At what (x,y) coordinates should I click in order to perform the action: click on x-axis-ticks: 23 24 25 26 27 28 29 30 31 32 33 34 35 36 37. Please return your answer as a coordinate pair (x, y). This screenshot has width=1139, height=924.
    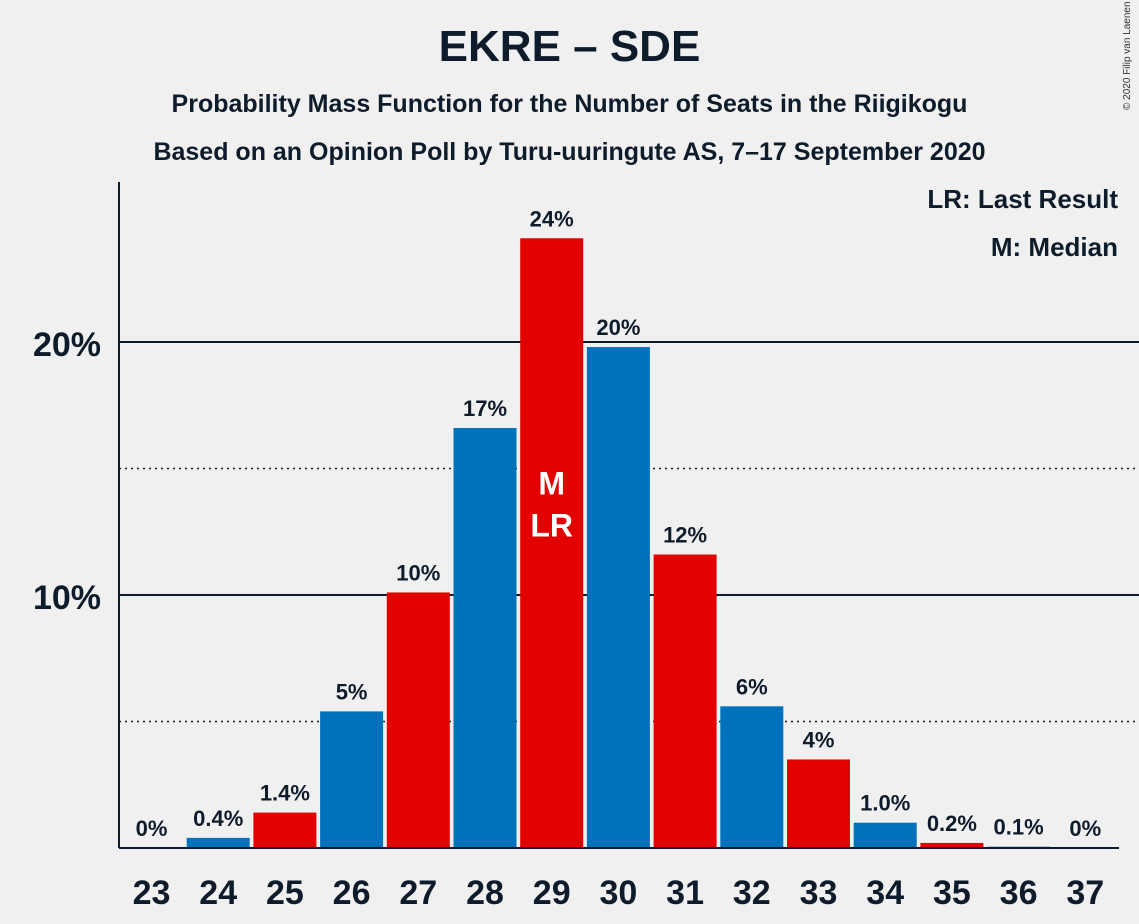
    Looking at the image, I should click on (619, 893).